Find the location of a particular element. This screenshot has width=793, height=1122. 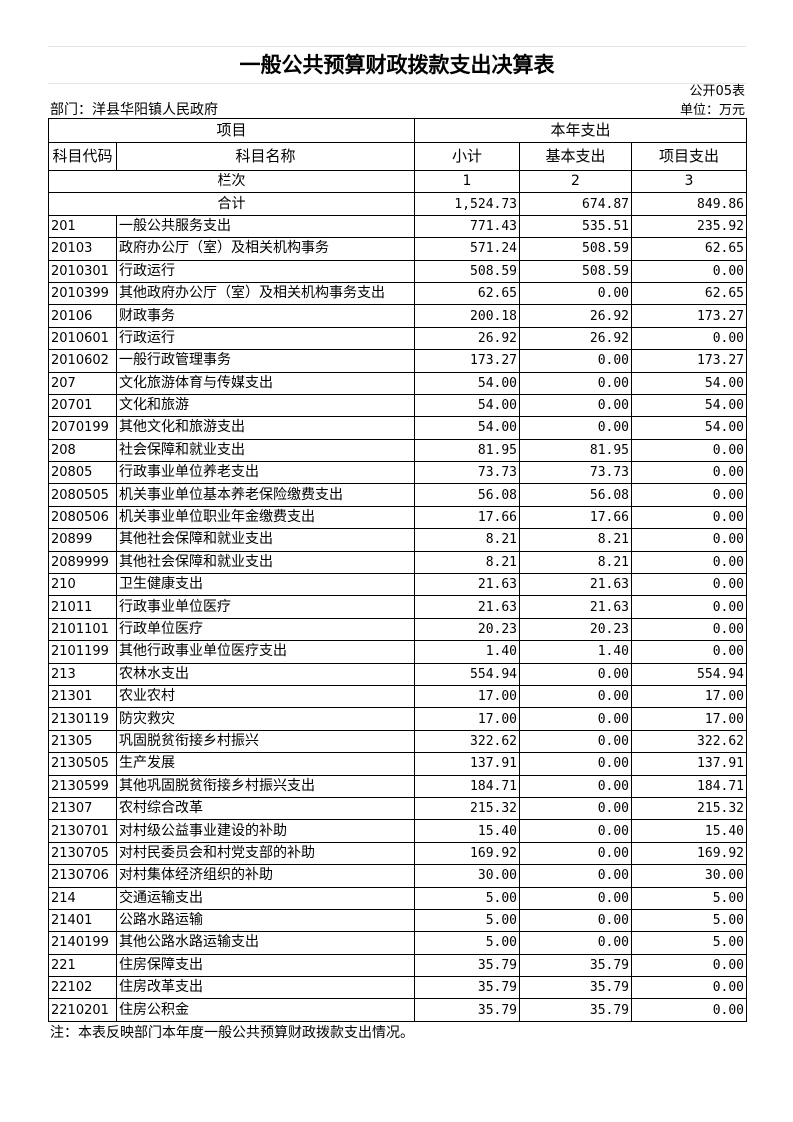

total-basic: 674.87 is located at coordinates (576, 204).